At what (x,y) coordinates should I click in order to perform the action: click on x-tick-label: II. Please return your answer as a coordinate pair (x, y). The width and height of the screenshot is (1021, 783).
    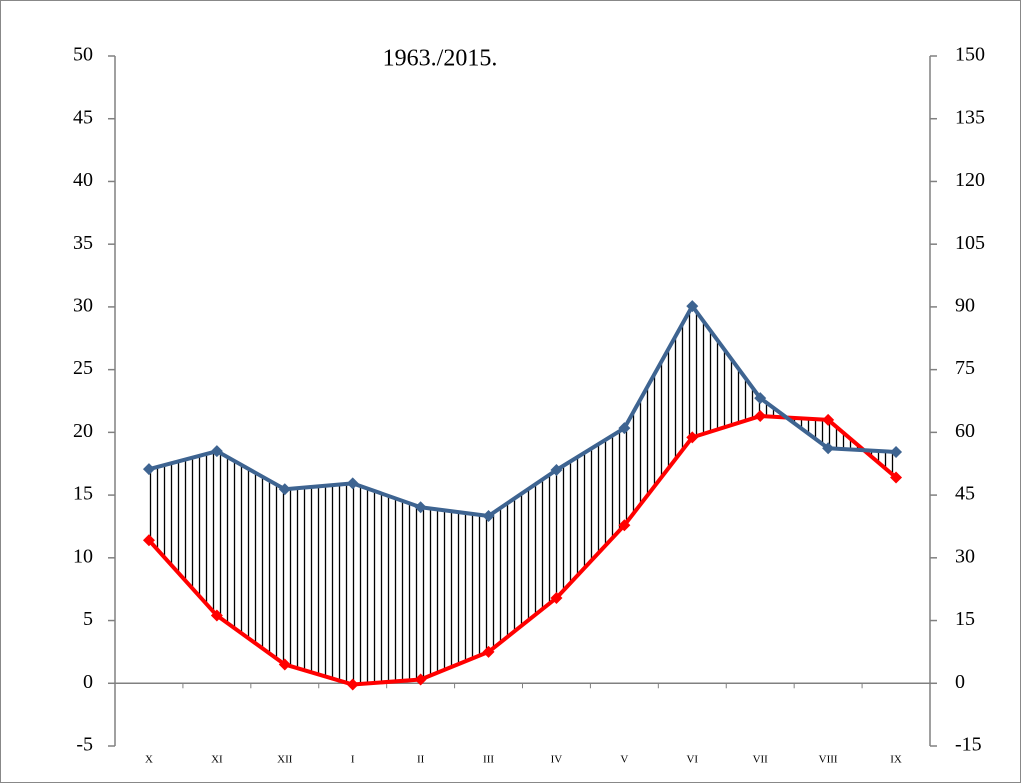
    Looking at the image, I should click on (421, 760).